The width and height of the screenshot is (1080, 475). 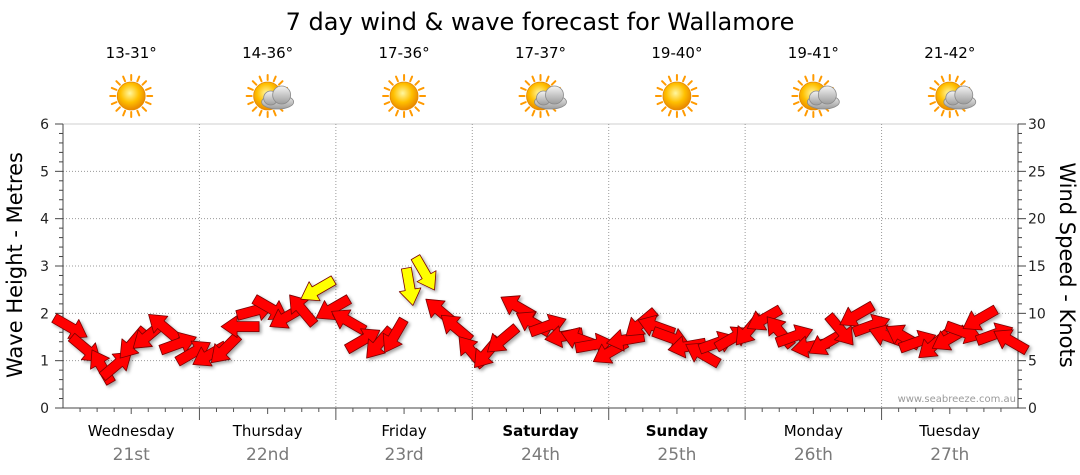 I want to click on right-tick-label: 5, so click(x=1032, y=362).